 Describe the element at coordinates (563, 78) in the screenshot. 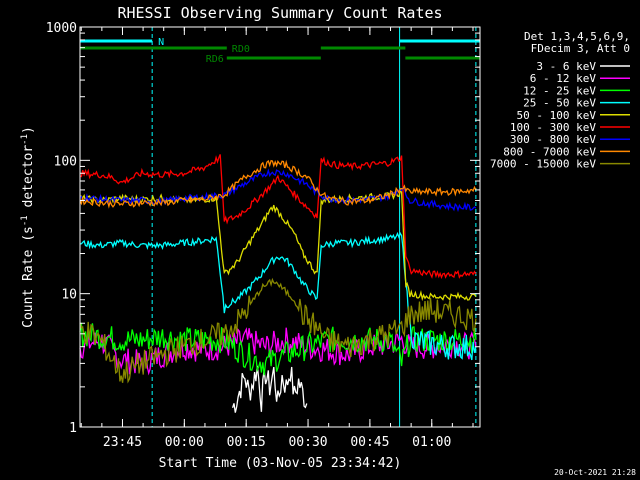

I see `legend-label-1: 6 - 12 keV` at that location.